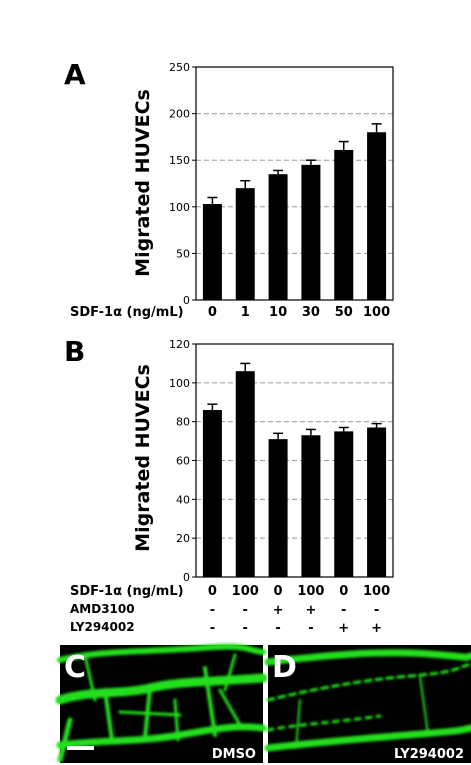  What do you see at coordinates (179, 114) in the screenshot?
I see `y-tick-label: 200` at bounding box center [179, 114].